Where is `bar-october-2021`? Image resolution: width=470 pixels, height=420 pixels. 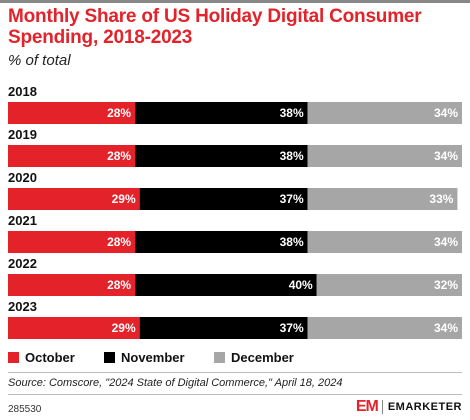 bar-october-2021 is located at coordinates (72, 242).